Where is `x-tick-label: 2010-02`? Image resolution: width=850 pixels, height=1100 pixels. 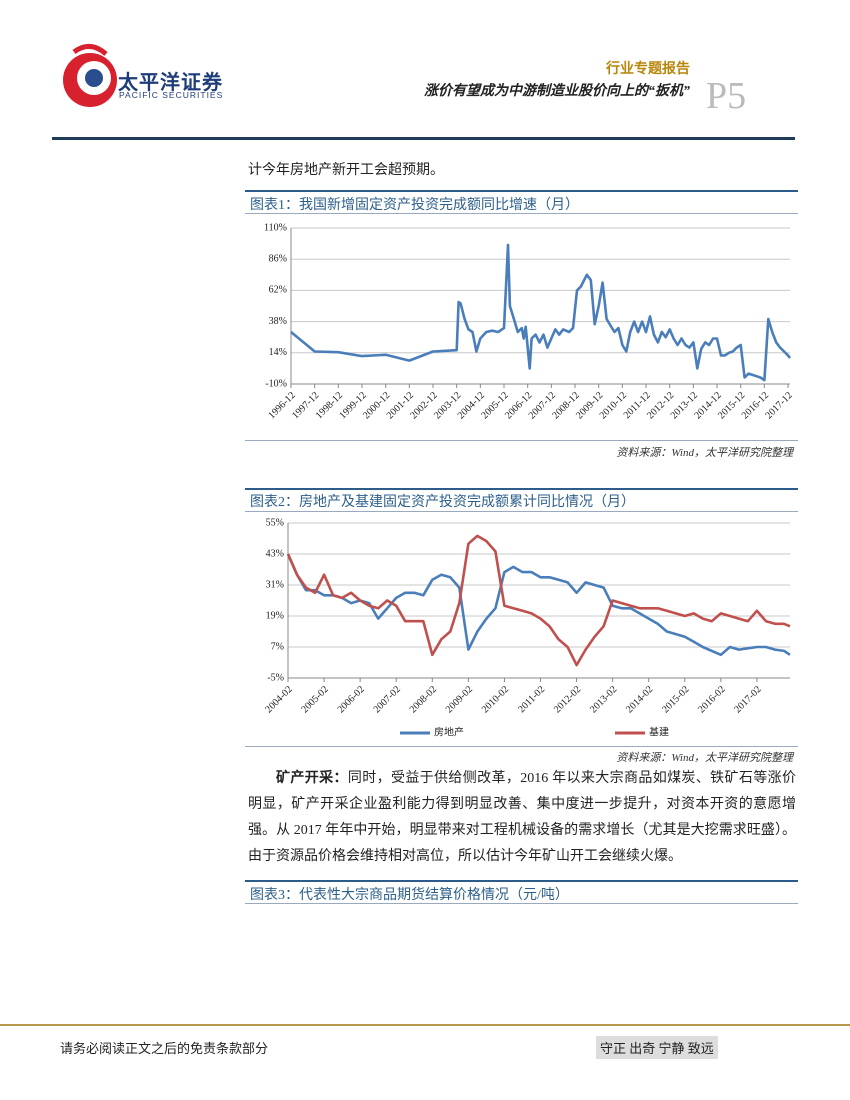 x-tick-label: 2010-02 is located at coordinates (495, 699).